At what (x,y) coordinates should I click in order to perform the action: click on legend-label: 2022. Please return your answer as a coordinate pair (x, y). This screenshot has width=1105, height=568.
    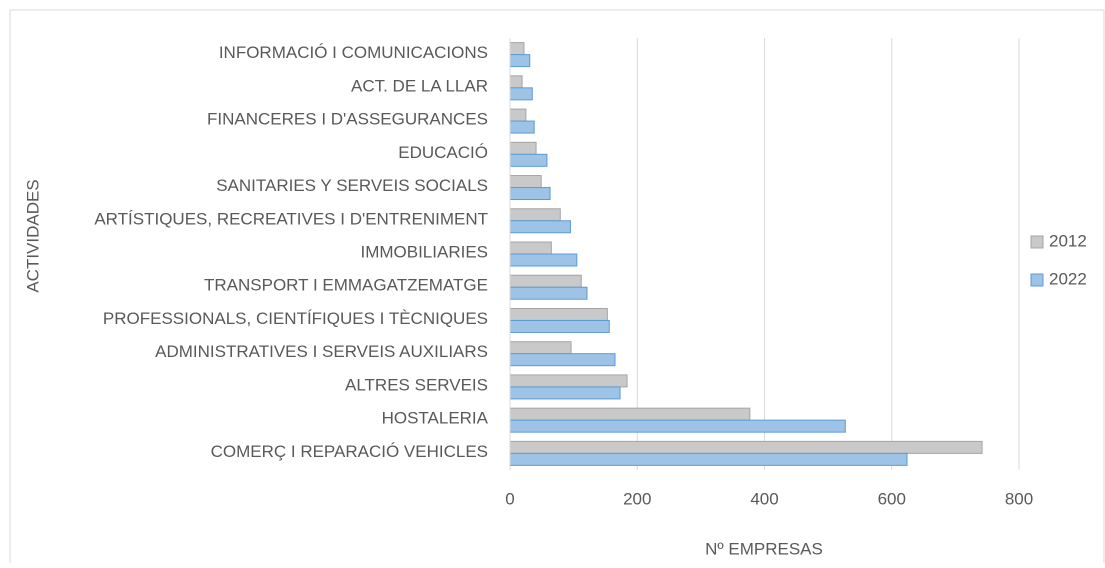
    Looking at the image, I should click on (1068, 278).